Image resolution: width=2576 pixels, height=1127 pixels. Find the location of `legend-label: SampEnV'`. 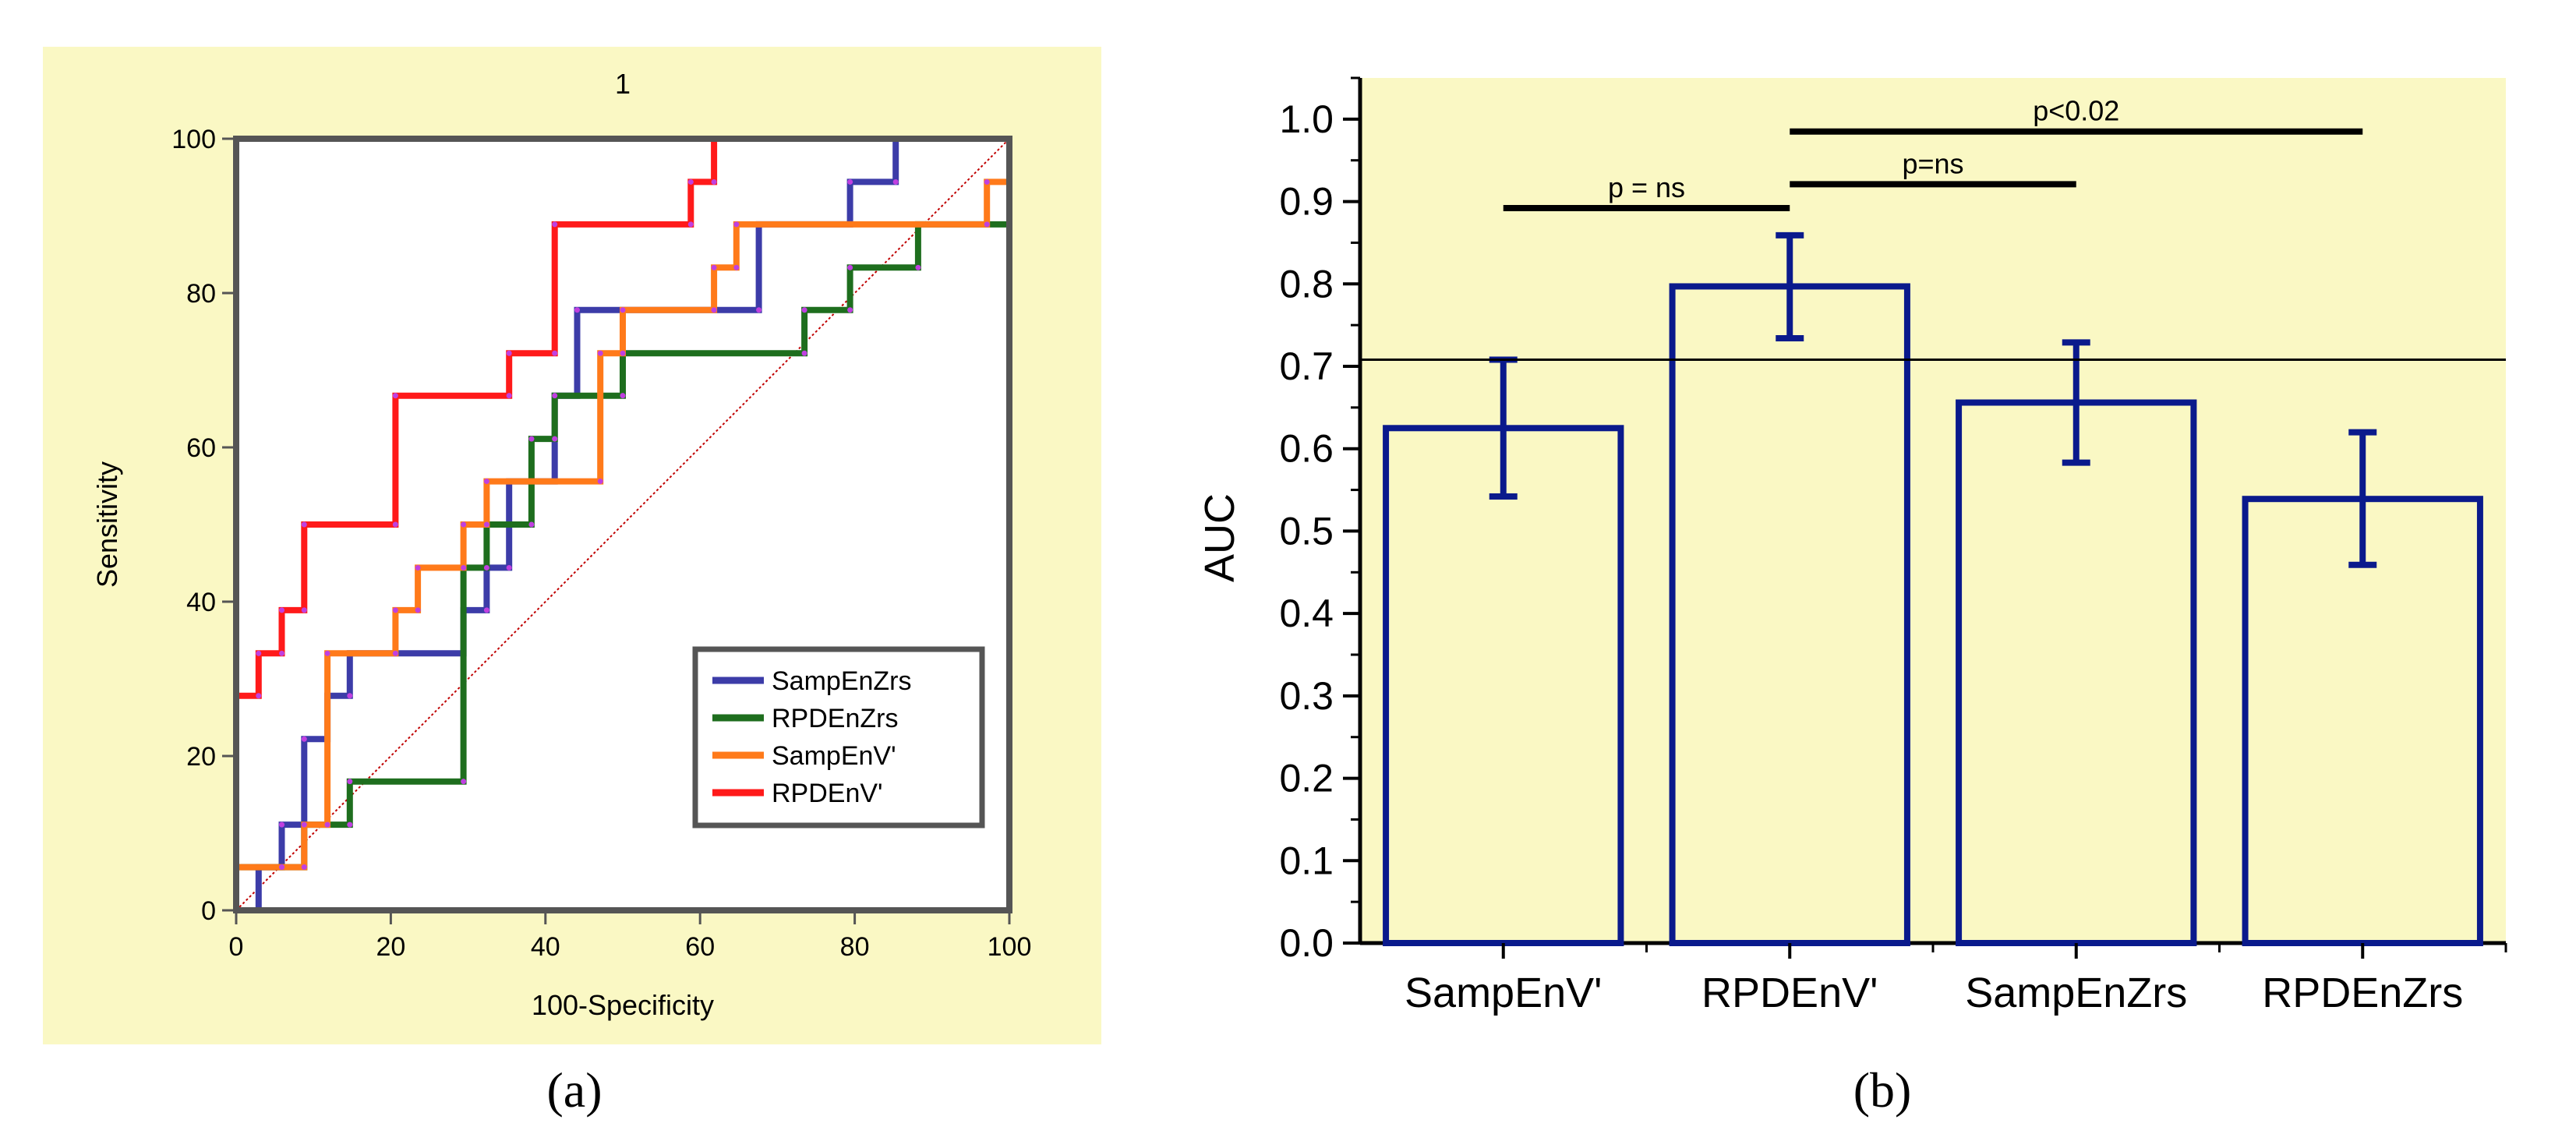

legend-label: SampEnV' is located at coordinates (834, 756).